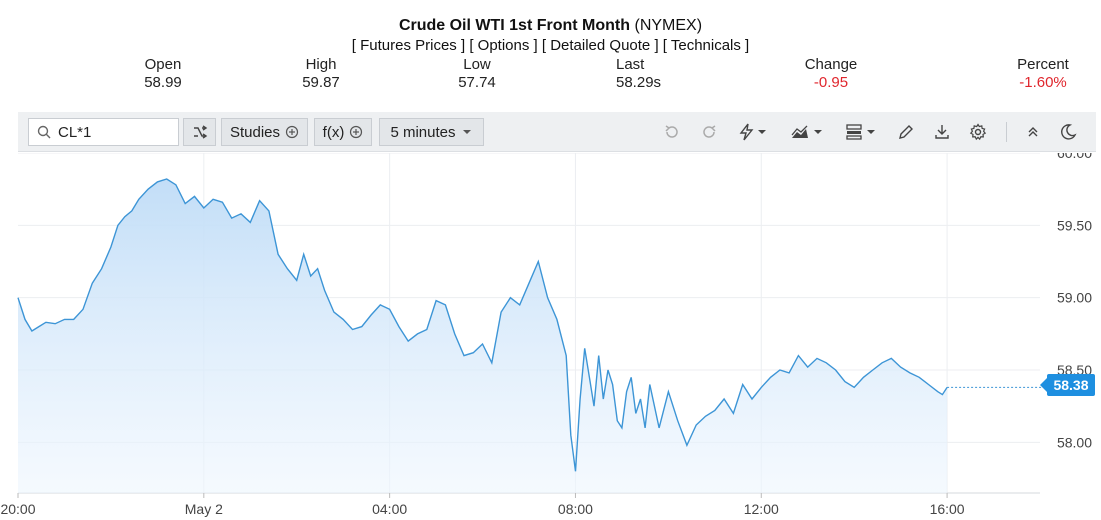  What do you see at coordinates (1074, 225) in the screenshot?
I see `y-tick-label: 59.50` at bounding box center [1074, 225].